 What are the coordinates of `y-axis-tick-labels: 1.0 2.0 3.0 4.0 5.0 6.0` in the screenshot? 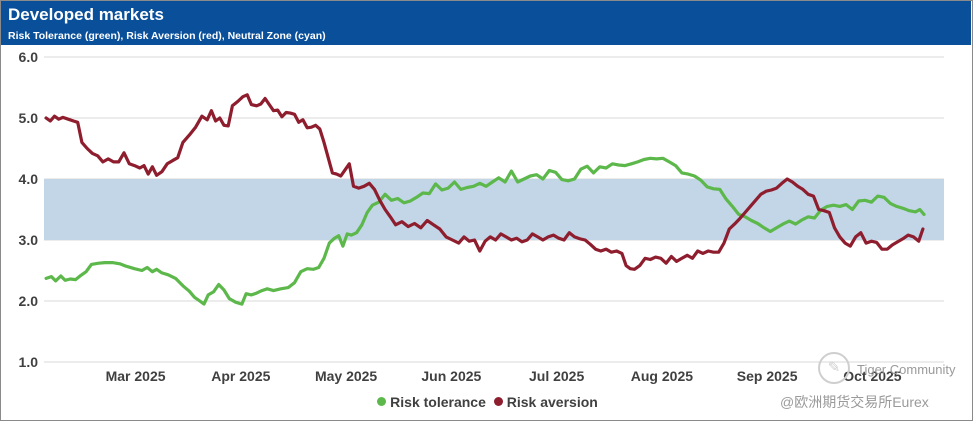 It's located at (29, 209).